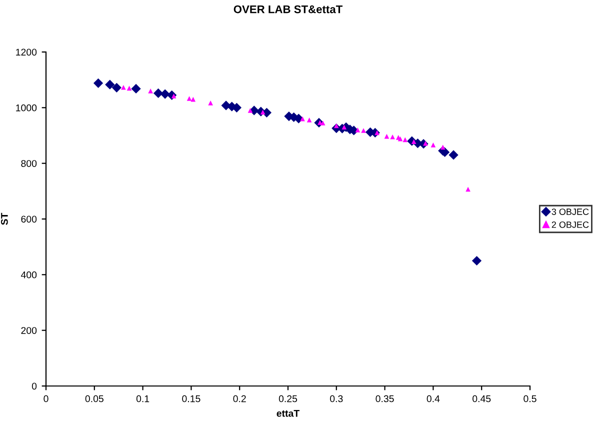 This screenshot has width=604, height=425. What do you see at coordinates (385, 398) in the screenshot?
I see `x-tick-label: 0.35` at bounding box center [385, 398].